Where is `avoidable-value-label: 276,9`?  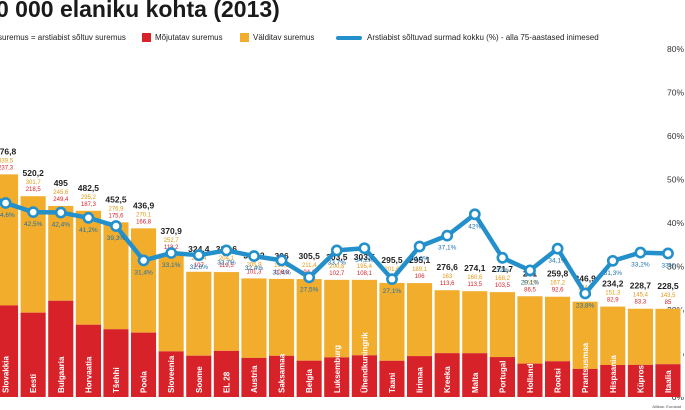
avoidable-value-label: 276,9 is located at coordinates (116, 209).